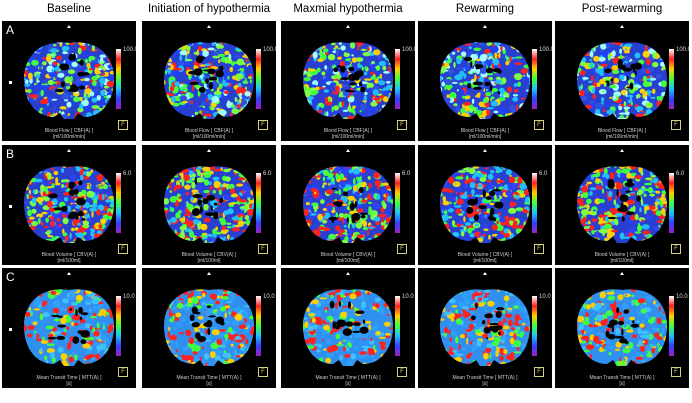 This screenshot has height=403, width=692. I want to click on column-header: Initiation of hypothermia, so click(209, 9).